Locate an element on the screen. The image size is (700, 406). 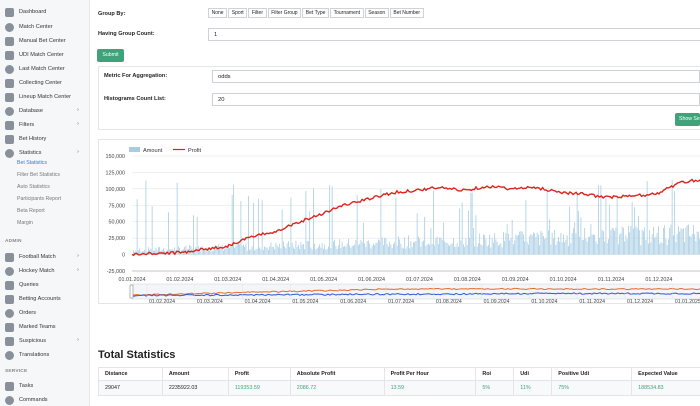
sidebar-item-queries: Queries is located at coordinates (44, 285).